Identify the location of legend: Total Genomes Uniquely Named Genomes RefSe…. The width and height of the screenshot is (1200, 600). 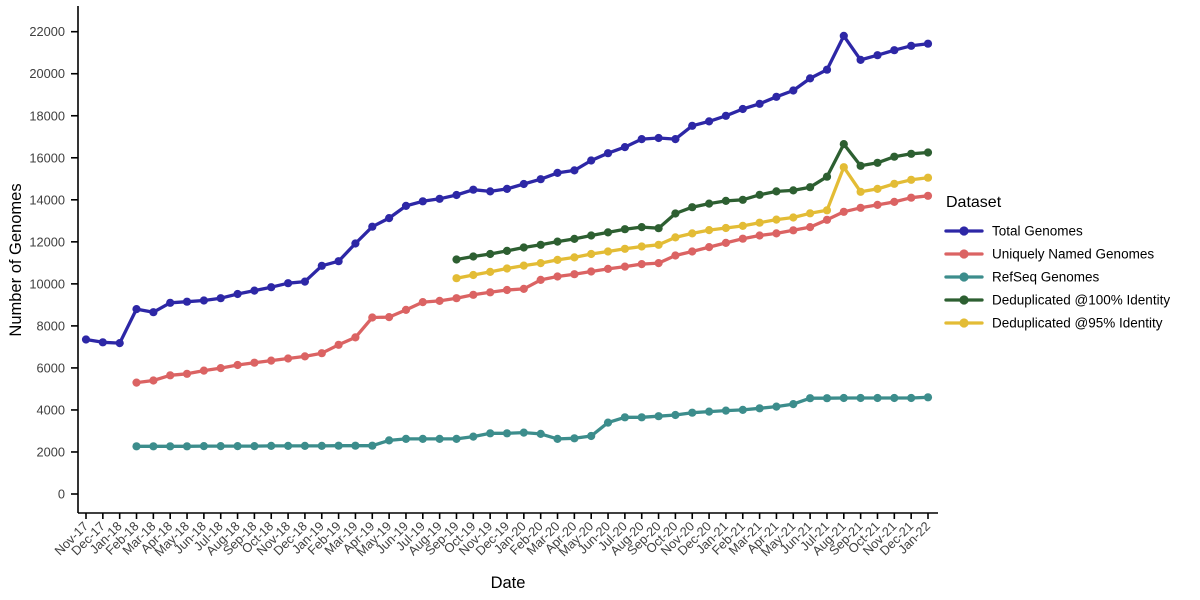
(1057, 277).